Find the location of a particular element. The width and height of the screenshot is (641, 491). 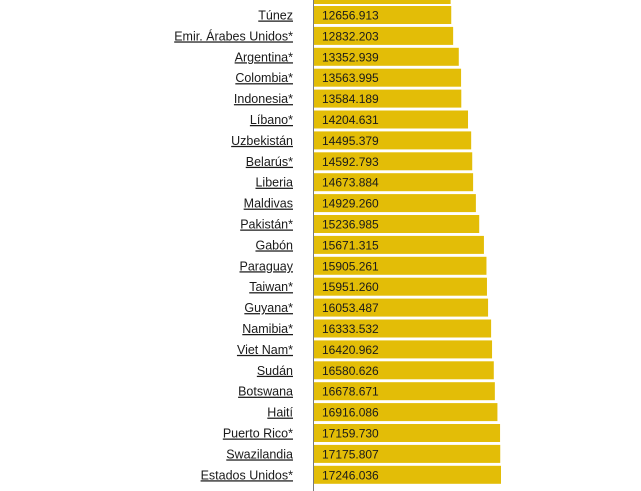

category-label-link: Taiwan* is located at coordinates (271, 287).